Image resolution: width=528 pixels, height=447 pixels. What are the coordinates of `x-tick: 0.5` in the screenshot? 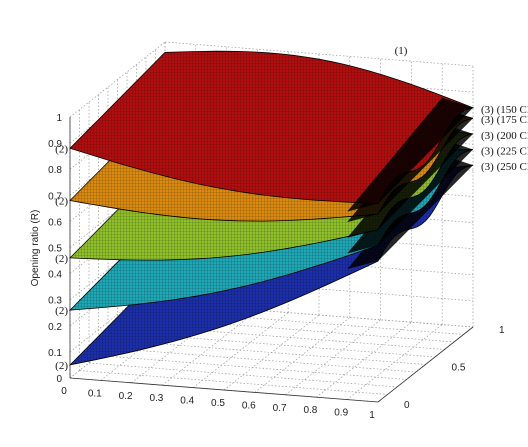 It's located at (218, 403).